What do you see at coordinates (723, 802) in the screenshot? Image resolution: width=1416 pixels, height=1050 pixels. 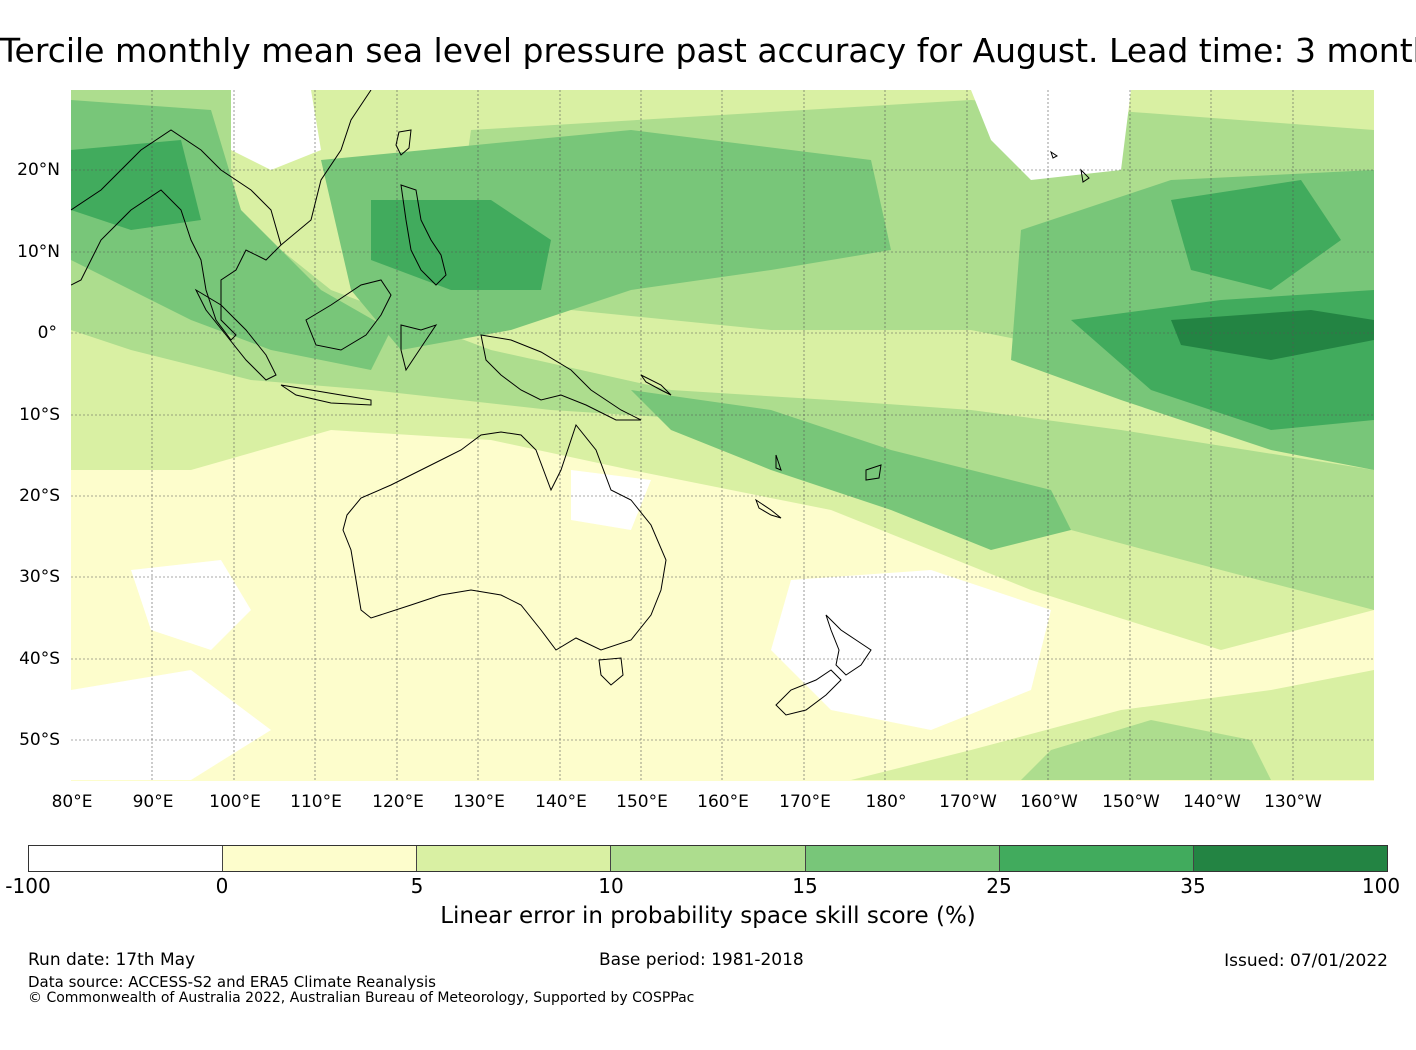 I see `lon-label: 160°E` at bounding box center [723, 802].